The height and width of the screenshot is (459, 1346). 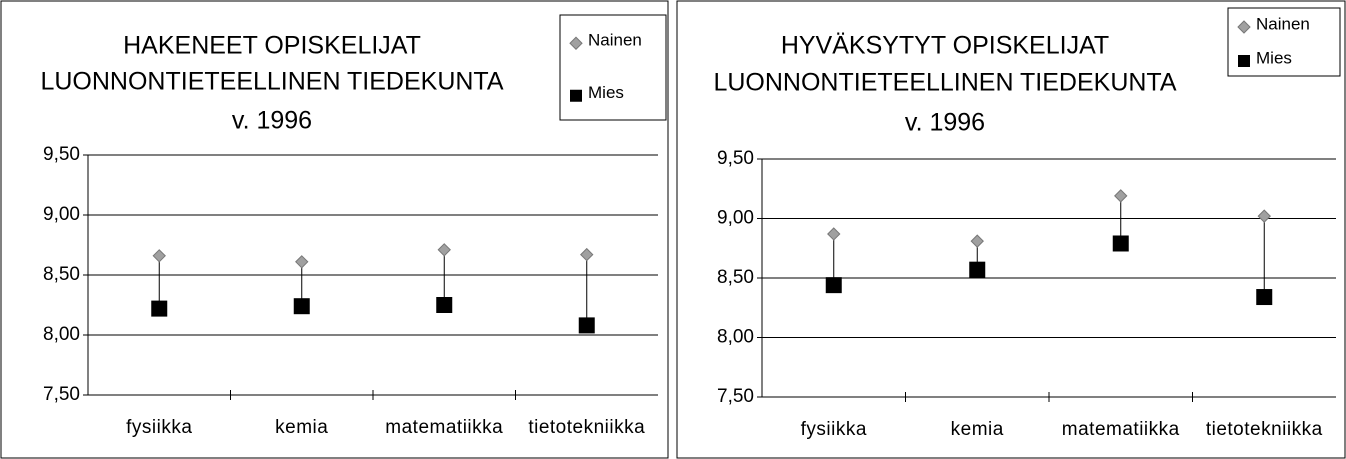 What do you see at coordinates (613, 67) in the screenshot?
I see `legend-box` at bounding box center [613, 67].